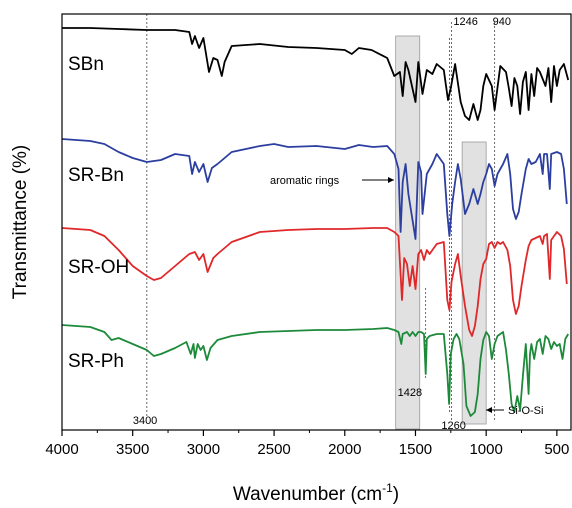 The height and width of the screenshot is (508, 572). What do you see at coordinates (453, 426) in the screenshot?
I see `vline-label-1260: 1260` at bounding box center [453, 426].